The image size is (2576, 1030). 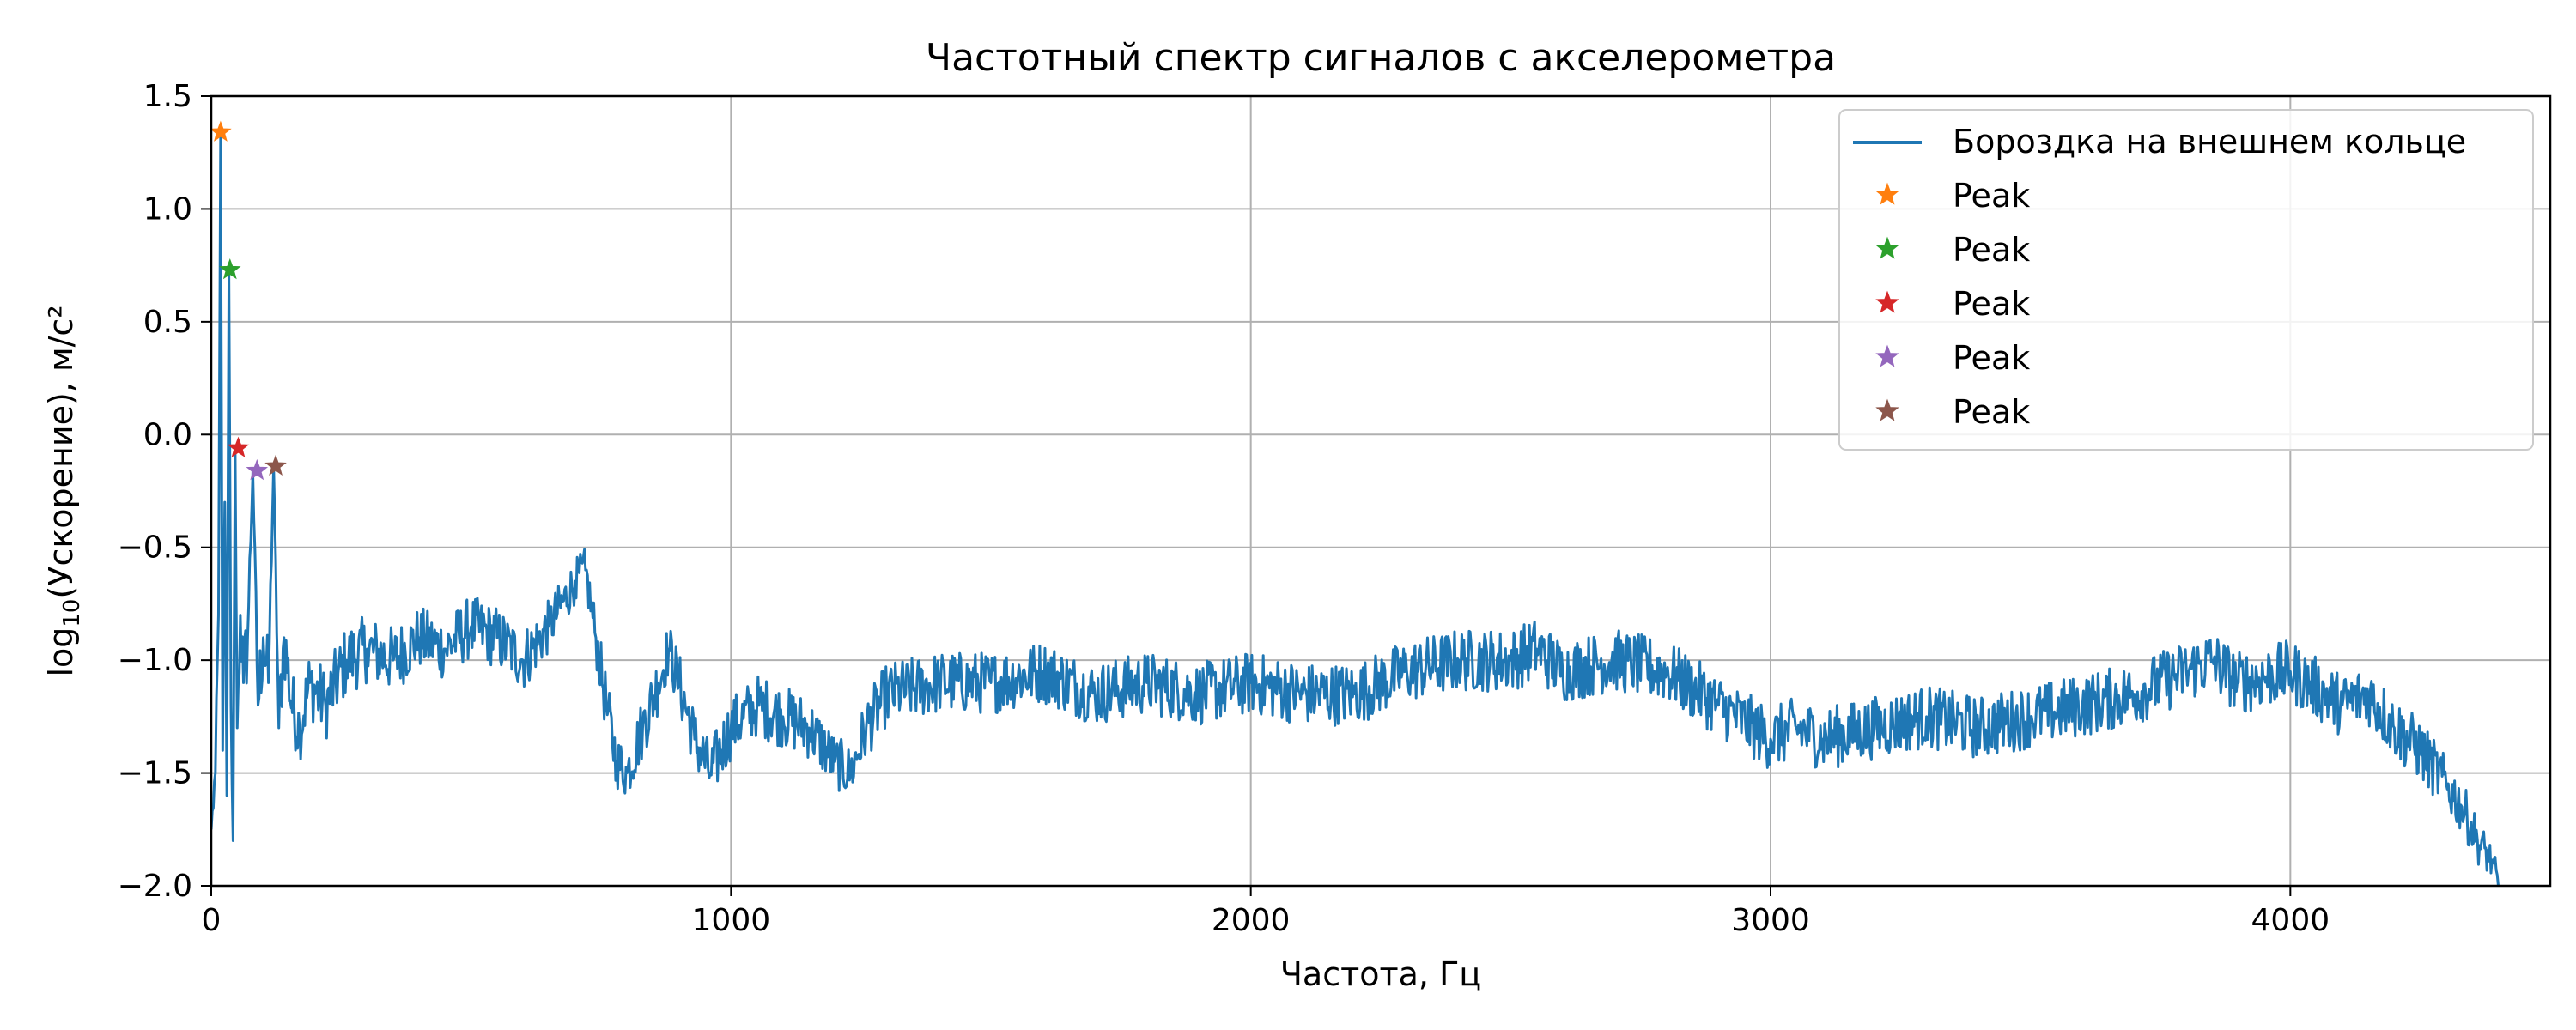 What do you see at coordinates (1380, 974) in the screenshot?
I see `x-axis-title: Частота, Гц` at bounding box center [1380, 974].